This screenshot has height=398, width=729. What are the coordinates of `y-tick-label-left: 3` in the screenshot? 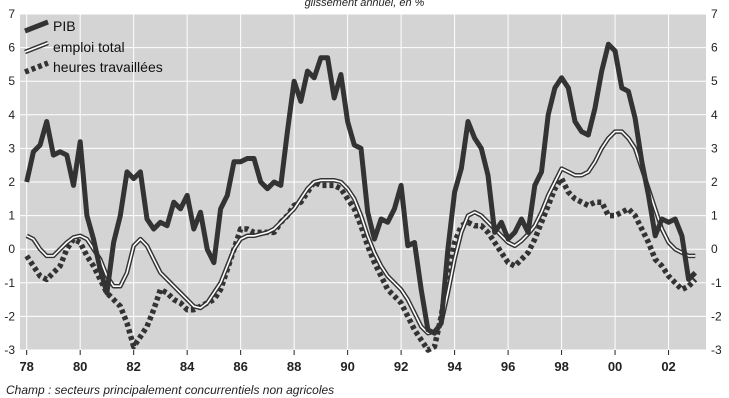 It's located at (11, 148).